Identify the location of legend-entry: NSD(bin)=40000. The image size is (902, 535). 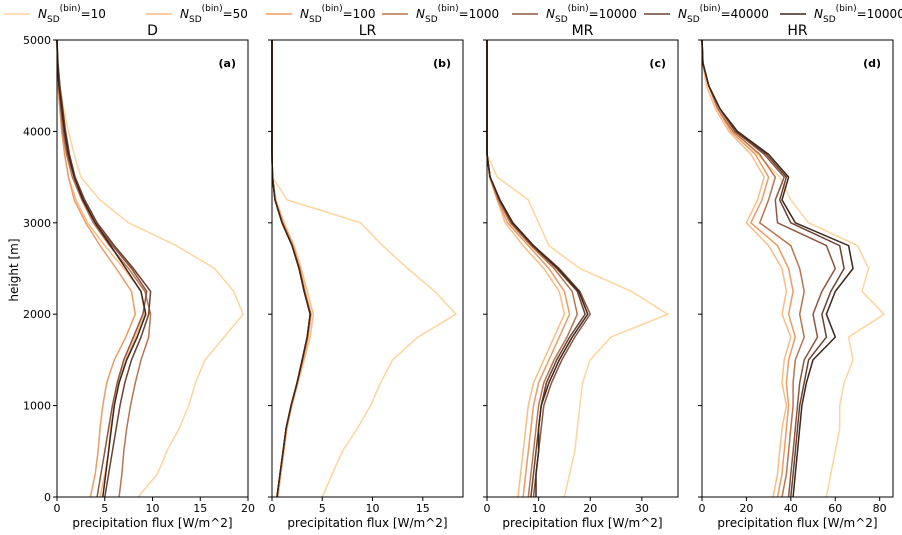
(706, 14).